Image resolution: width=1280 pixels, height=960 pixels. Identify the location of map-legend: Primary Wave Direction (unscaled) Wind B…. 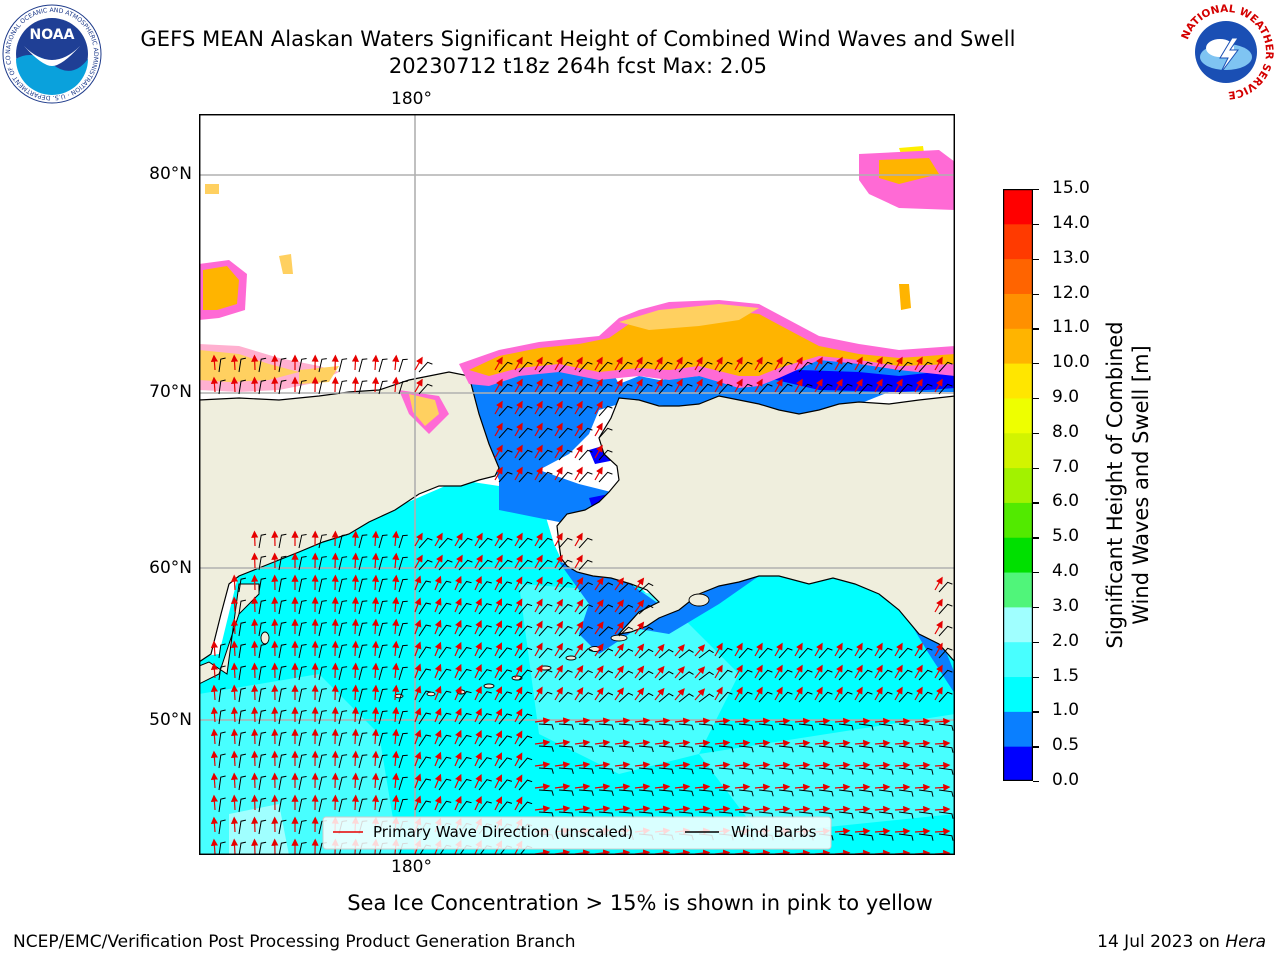
(577, 833).